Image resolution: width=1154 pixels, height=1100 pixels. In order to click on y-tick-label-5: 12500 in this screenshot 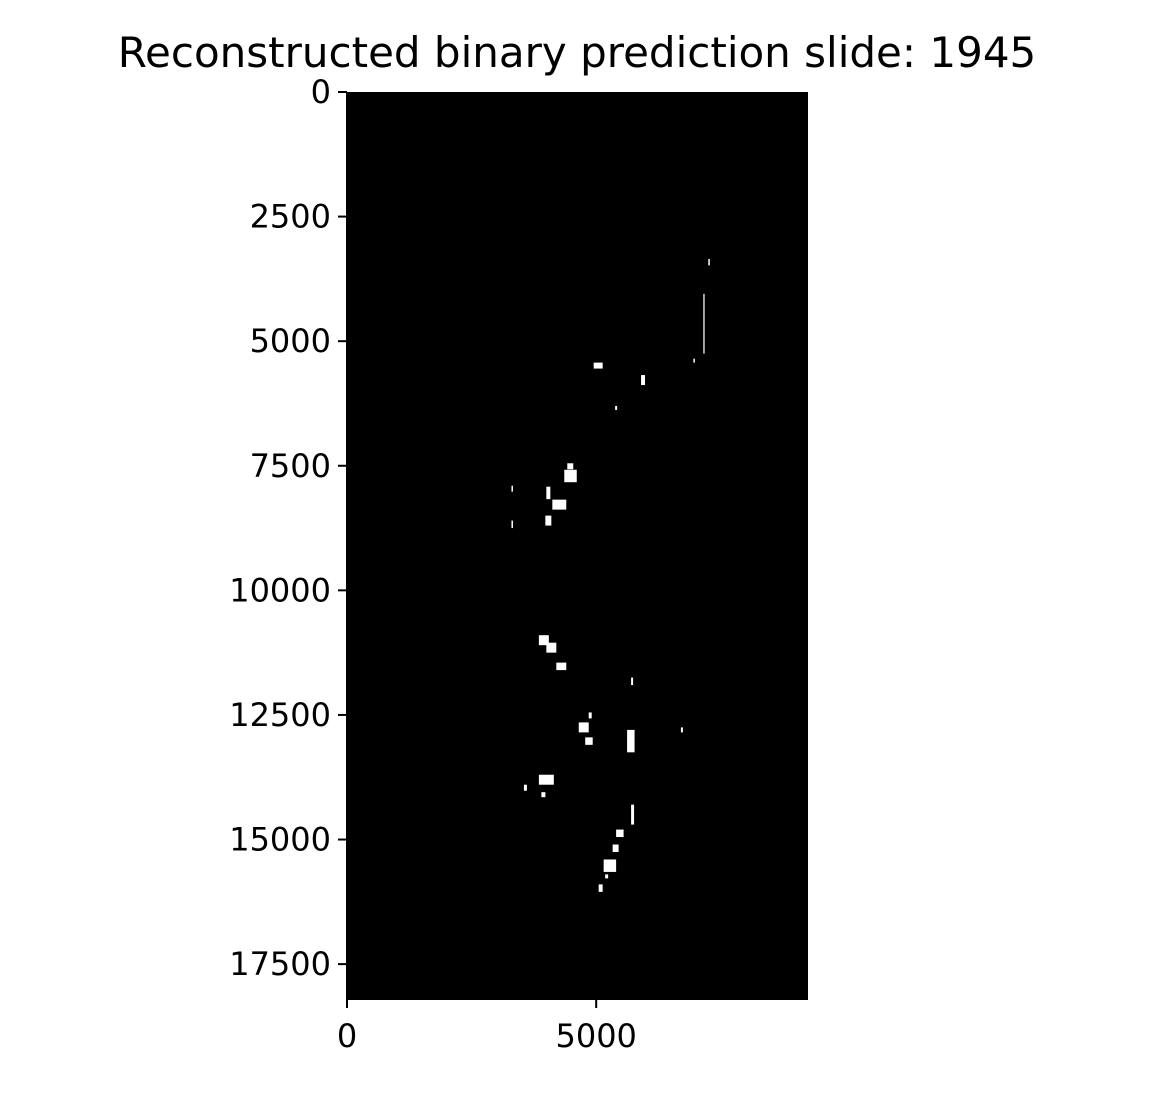, I will do `click(280, 715)`.